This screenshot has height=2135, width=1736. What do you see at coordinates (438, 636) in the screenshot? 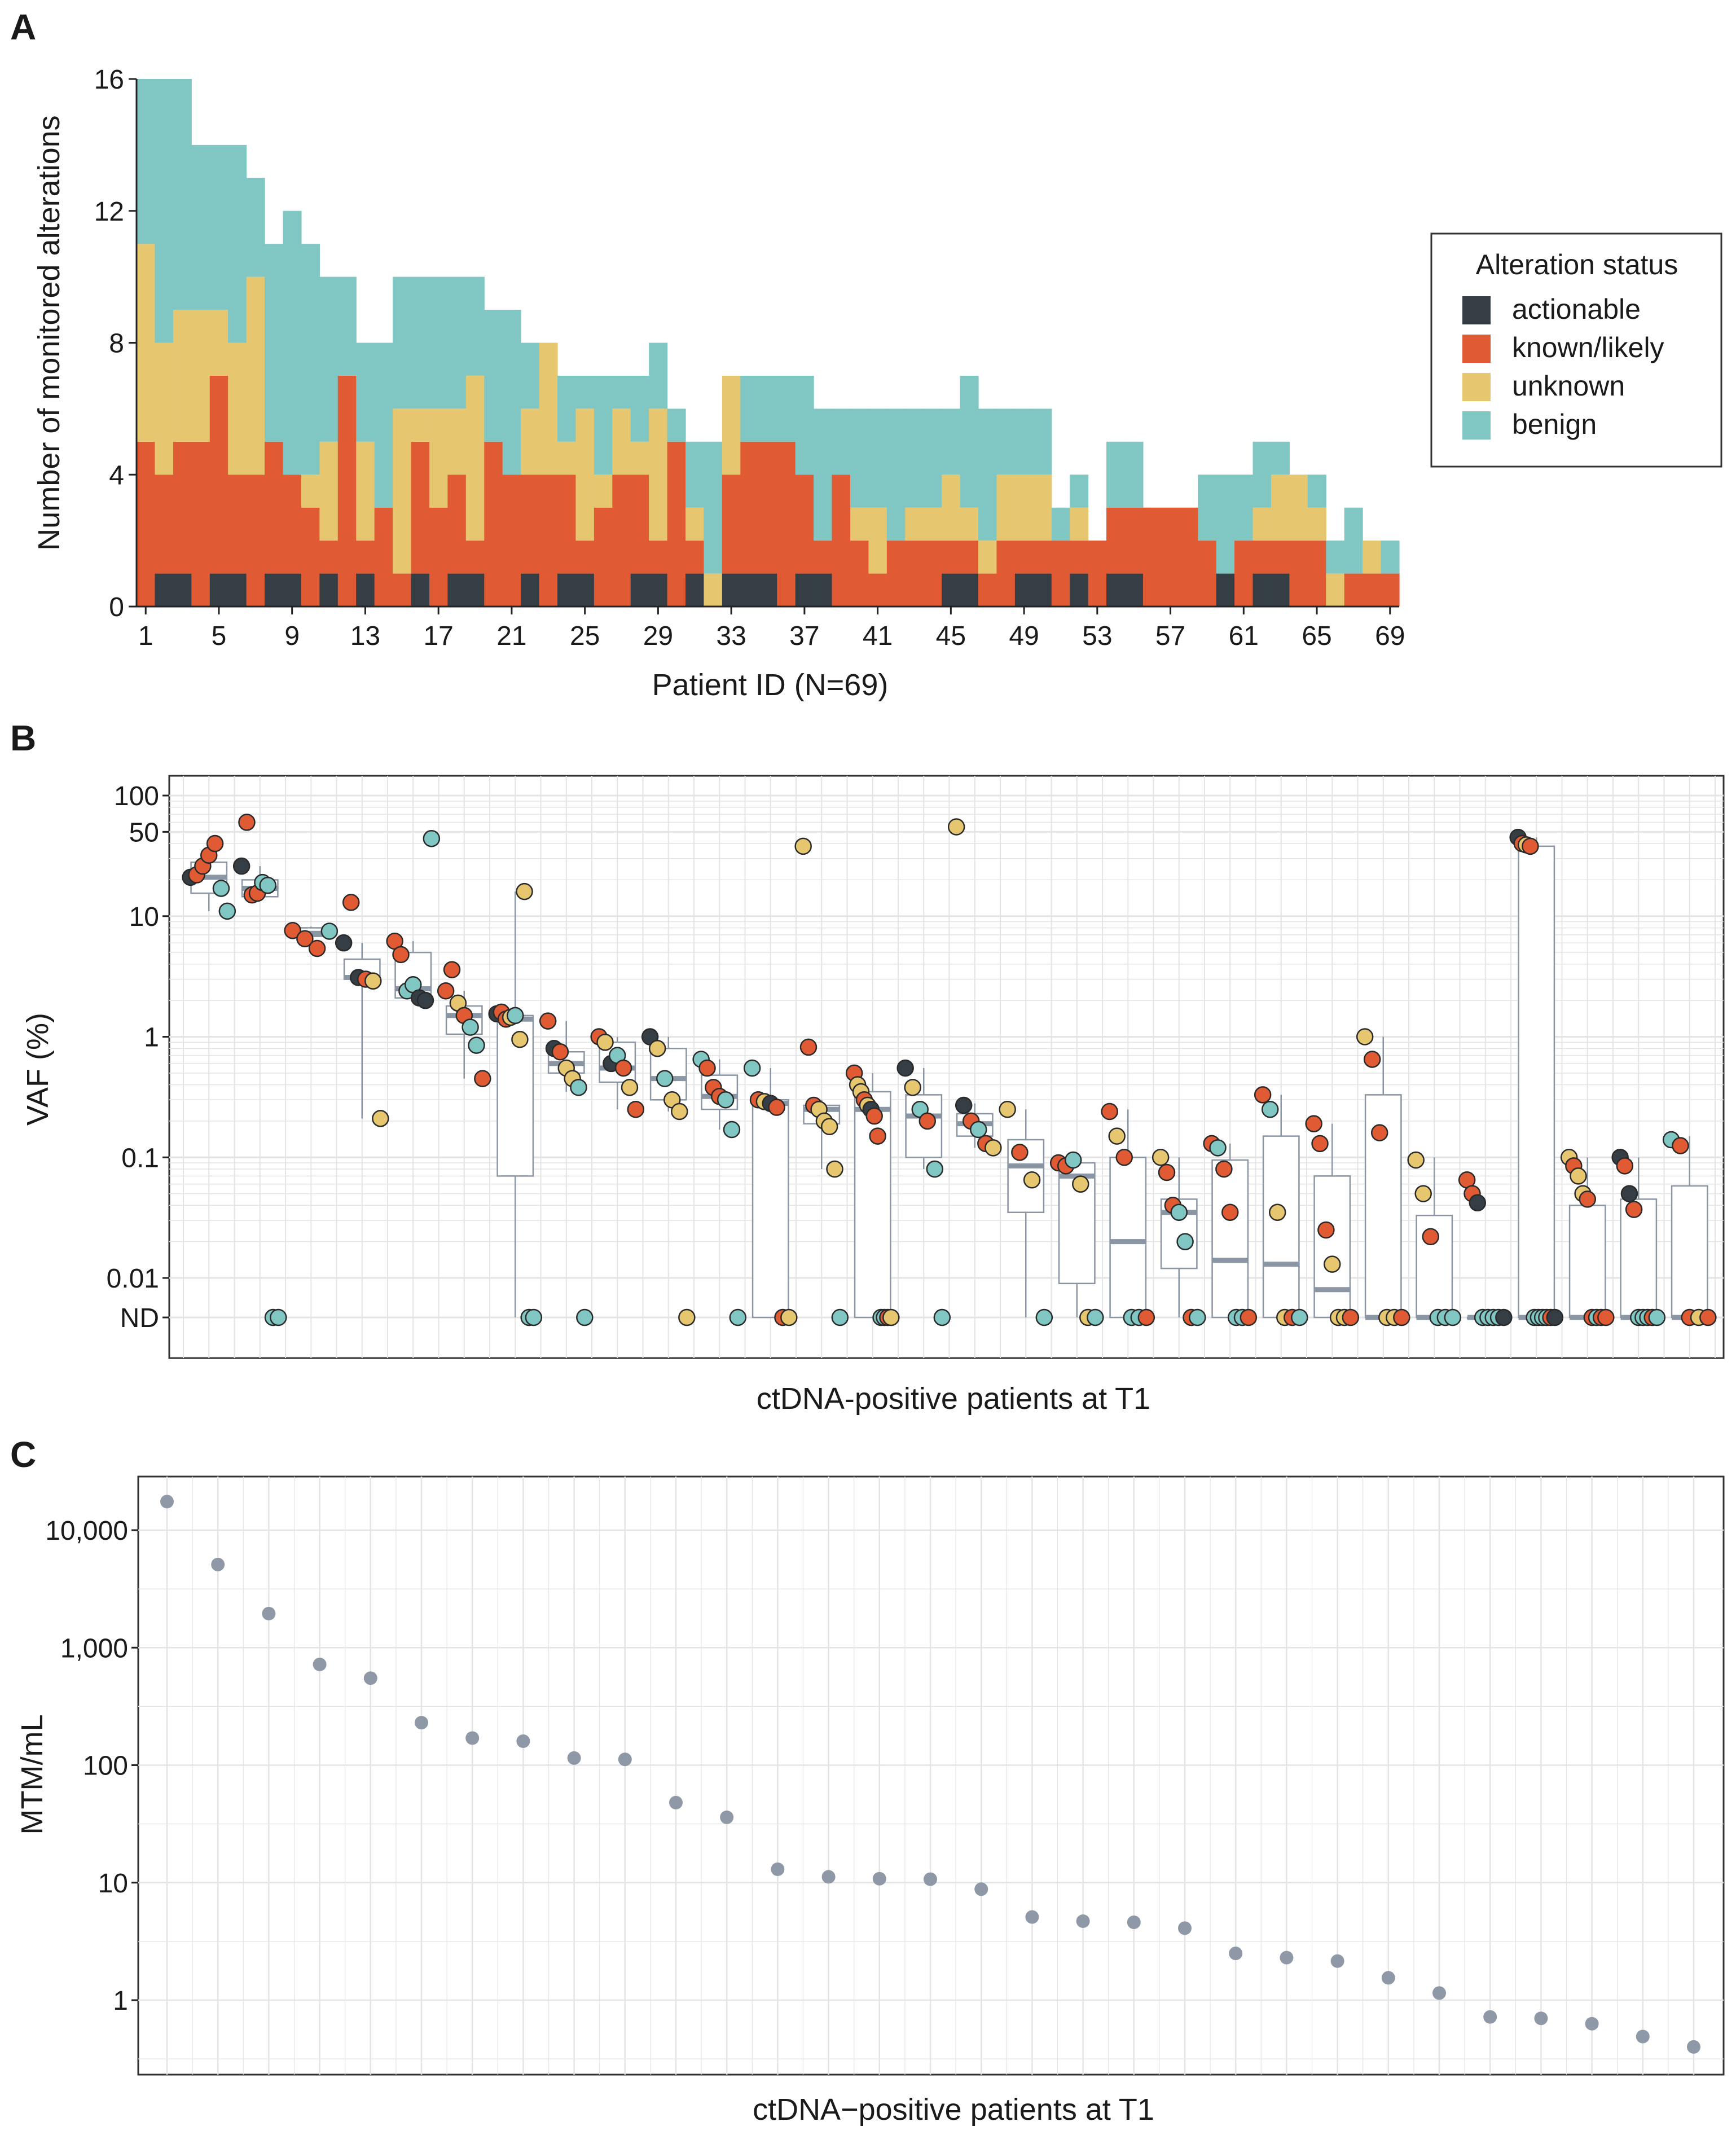
I see `bar-chart-x-tick-label: 17` at bounding box center [438, 636].